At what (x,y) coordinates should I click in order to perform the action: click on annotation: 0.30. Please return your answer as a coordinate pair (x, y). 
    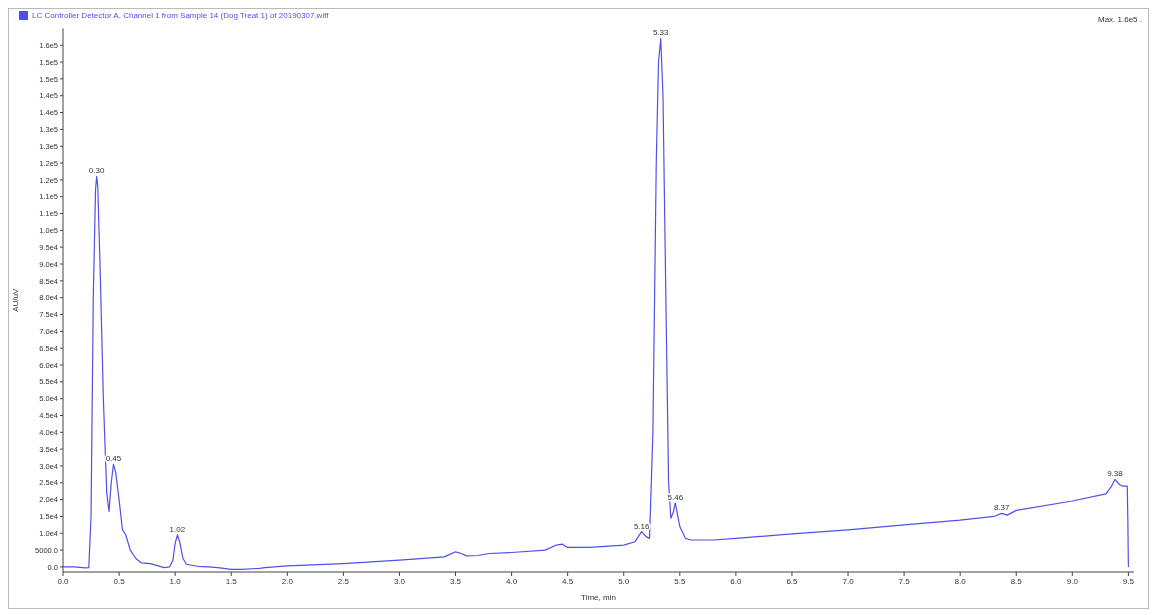
    Looking at the image, I should click on (96, 171).